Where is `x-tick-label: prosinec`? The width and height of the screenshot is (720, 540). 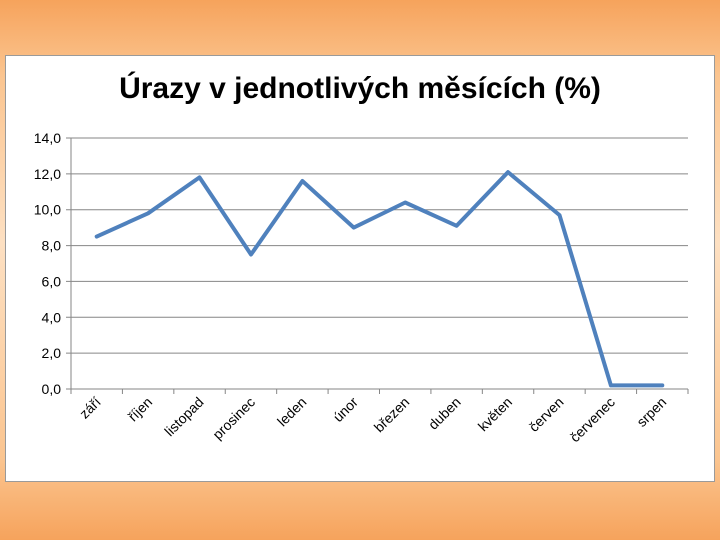 x-tick-label: prosinec is located at coordinates (233, 418).